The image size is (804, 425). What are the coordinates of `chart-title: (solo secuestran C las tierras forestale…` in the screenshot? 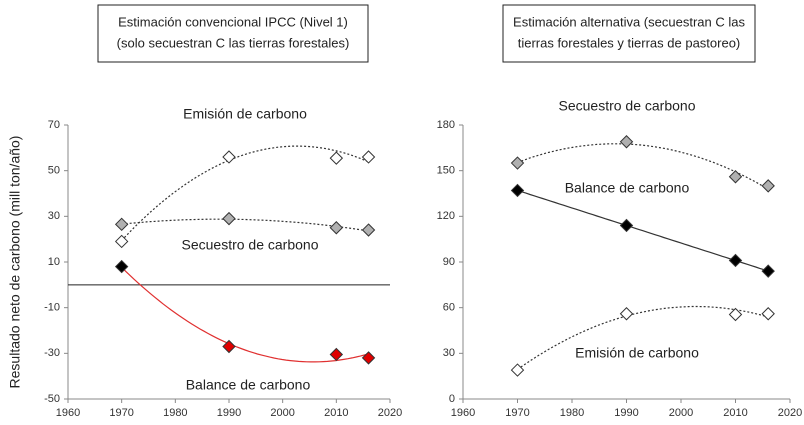 It's located at (233, 42).